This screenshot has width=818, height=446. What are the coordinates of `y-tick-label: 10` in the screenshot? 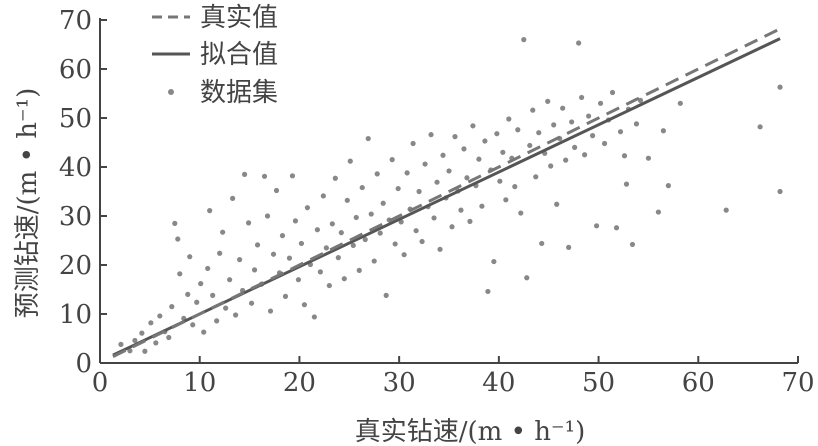 It's located at (75, 315).